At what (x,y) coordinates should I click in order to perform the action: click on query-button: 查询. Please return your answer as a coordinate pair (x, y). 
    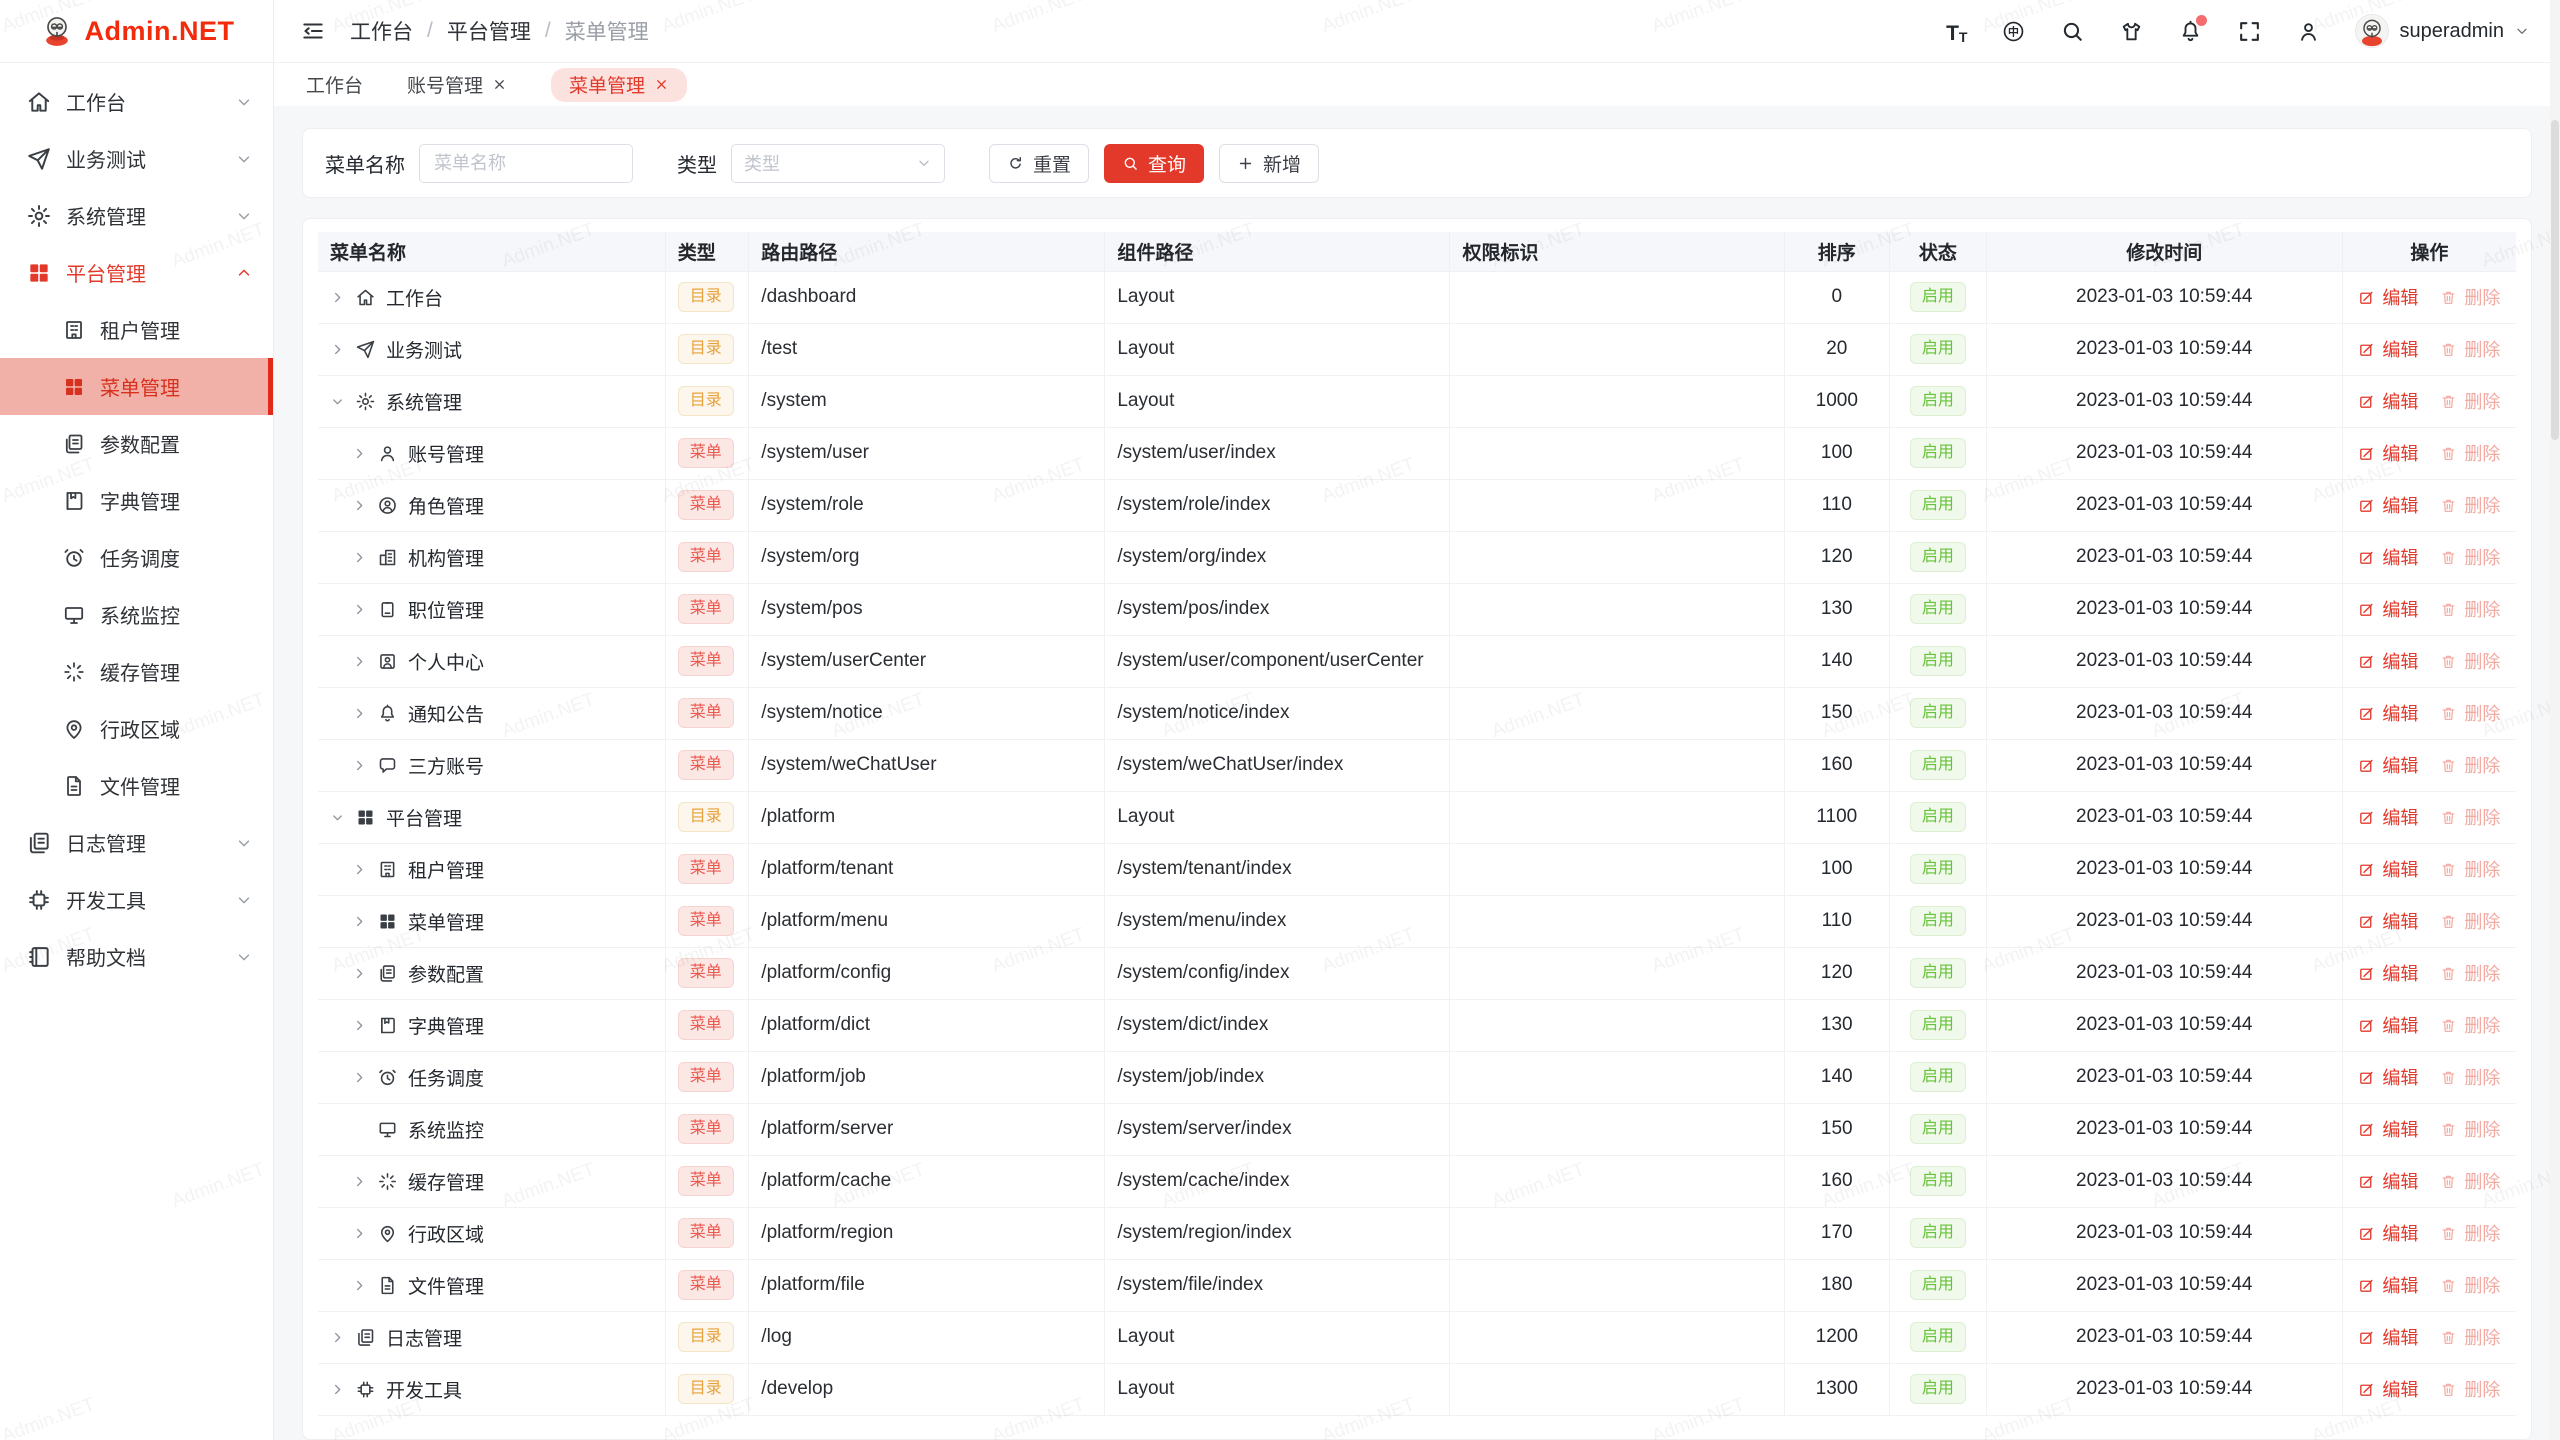
    Looking at the image, I should click on (1154, 163).